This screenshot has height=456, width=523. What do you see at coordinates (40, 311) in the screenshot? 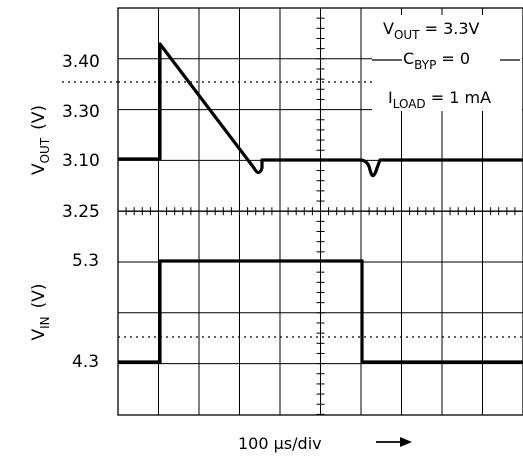
I see `ylabel-vin: VIN(V)` at bounding box center [40, 311].